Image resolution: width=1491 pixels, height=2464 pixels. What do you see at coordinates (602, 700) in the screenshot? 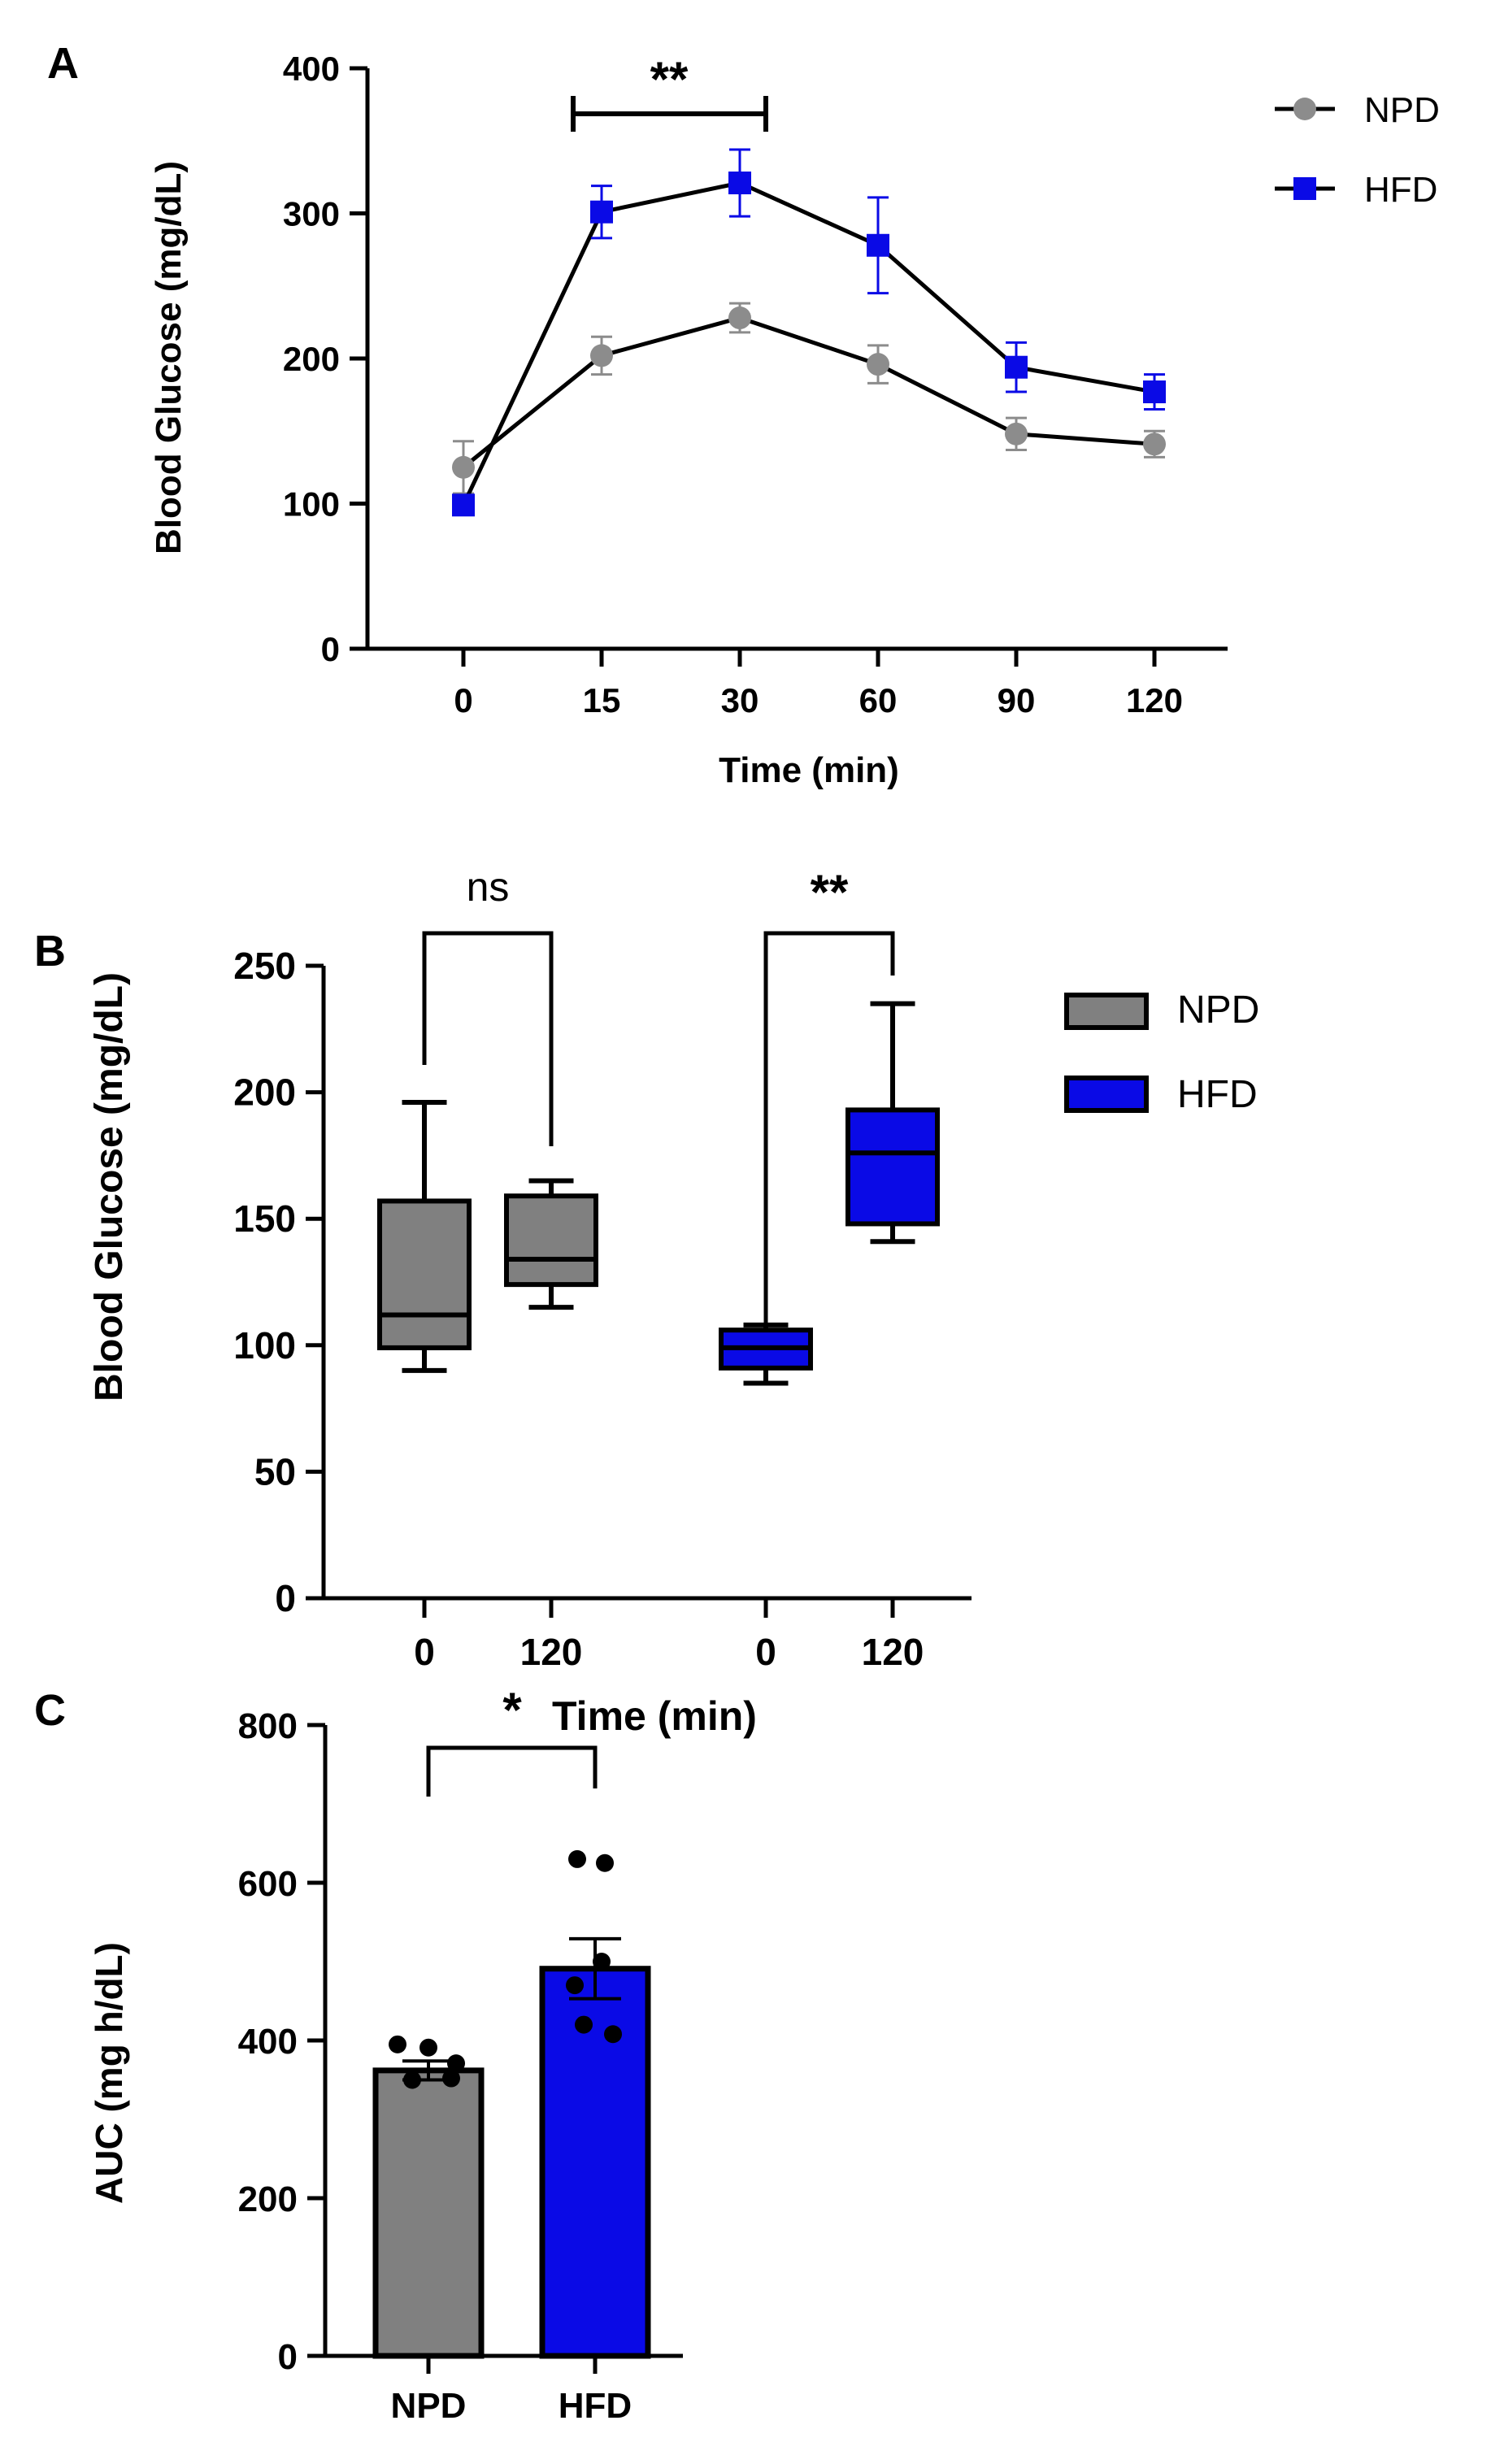
I see `panel-a-x-tick-label: 15` at bounding box center [602, 700].